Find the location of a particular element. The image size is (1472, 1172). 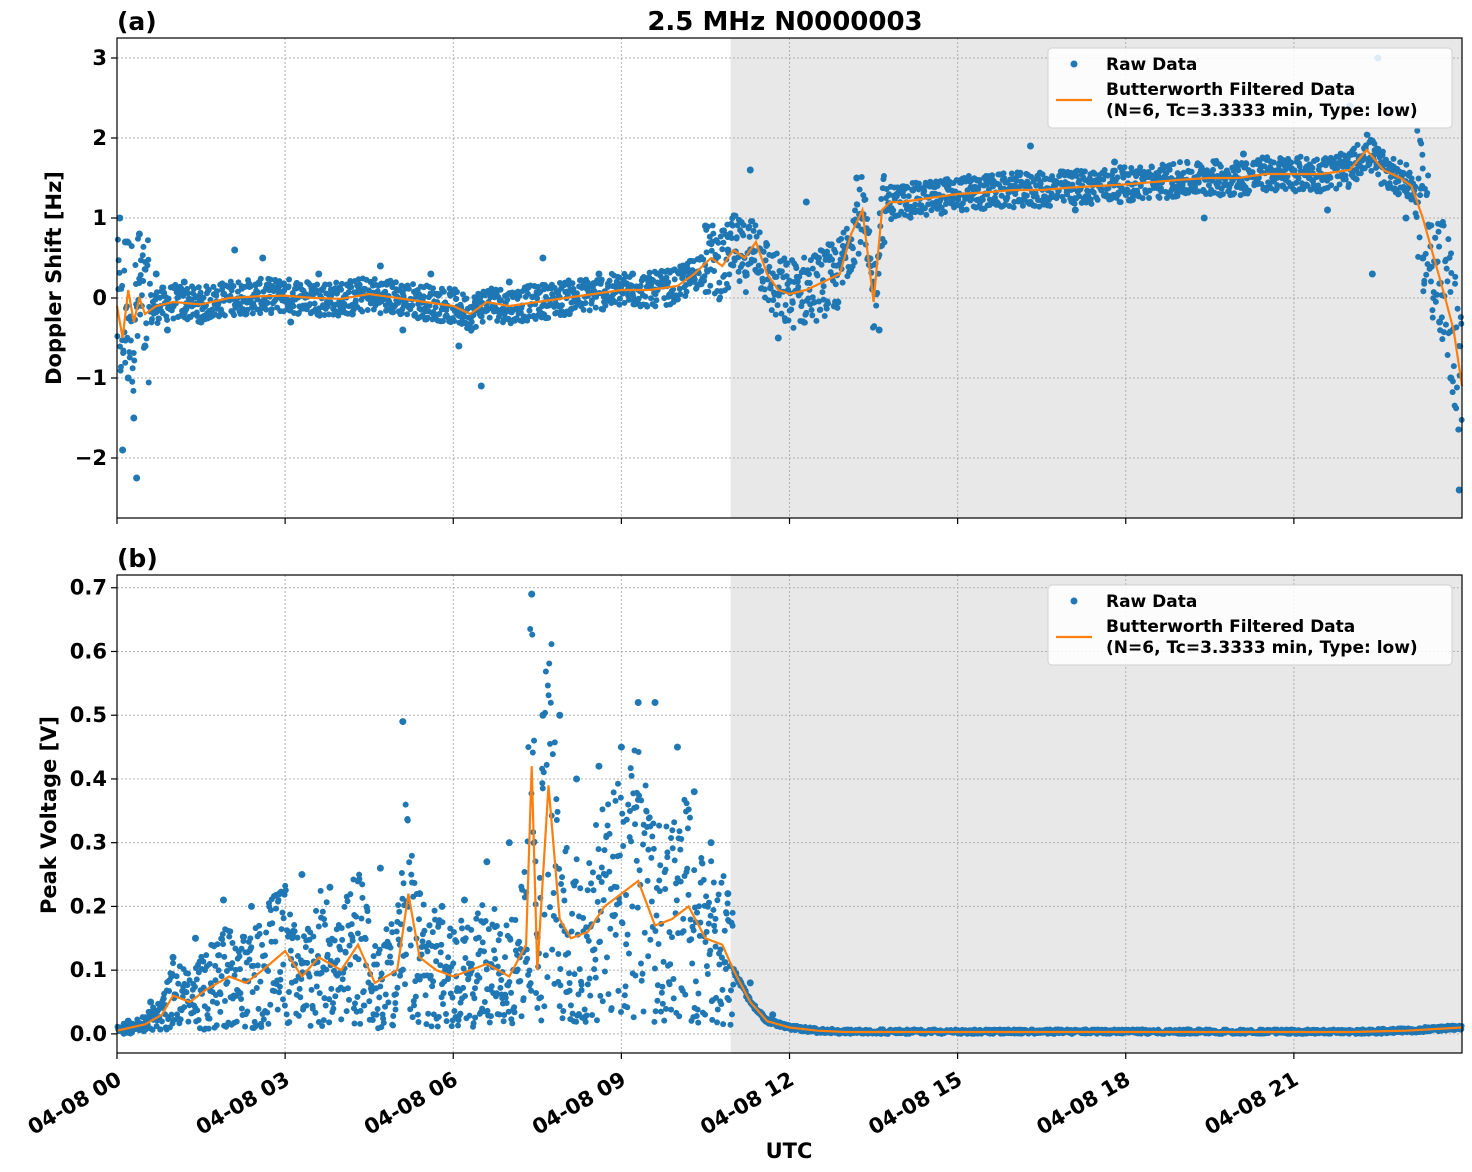

y-tick-label-a: 2 is located at coordinates (99, 138).